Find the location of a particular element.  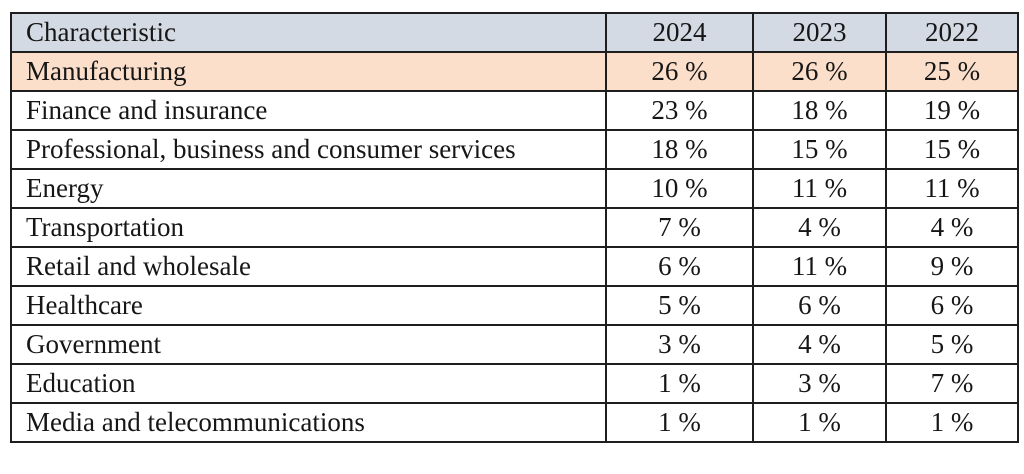

row-label: Education is located at coordinates (308, 383).